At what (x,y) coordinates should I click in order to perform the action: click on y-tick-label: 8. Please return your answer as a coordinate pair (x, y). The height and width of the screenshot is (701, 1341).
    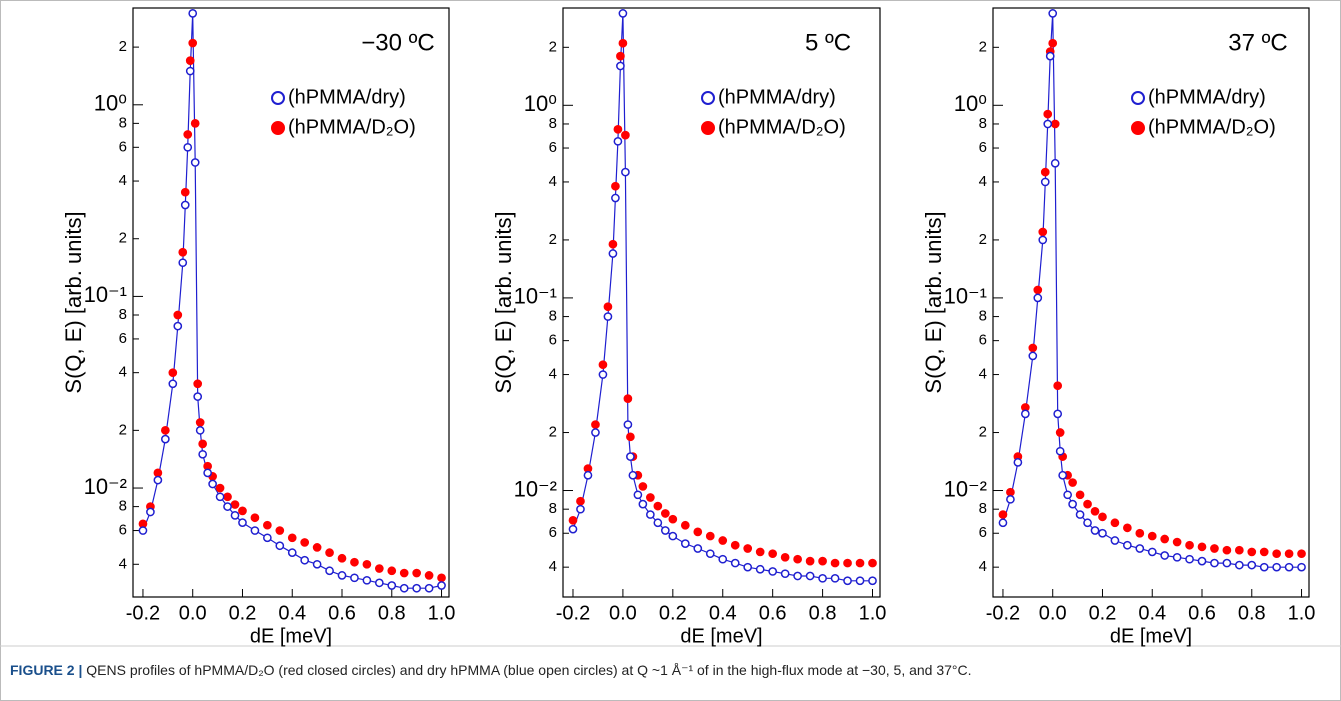
    Looking at the image, I should click on (553, 316).